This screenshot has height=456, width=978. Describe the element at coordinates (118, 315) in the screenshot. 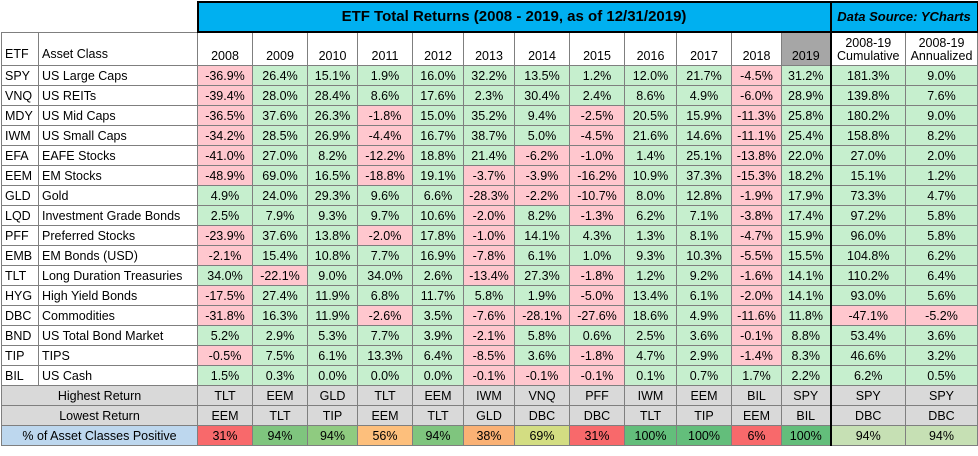

I see `asset-class-name: Commodities` at that location.